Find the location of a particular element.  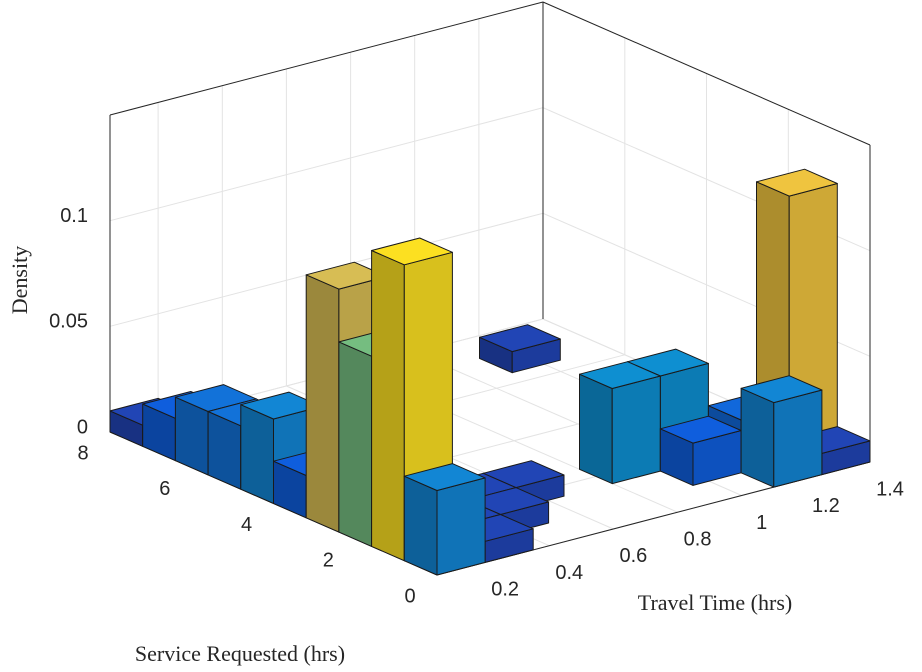

z-tick-label: 0.05 is located at coordinates (68, 322).